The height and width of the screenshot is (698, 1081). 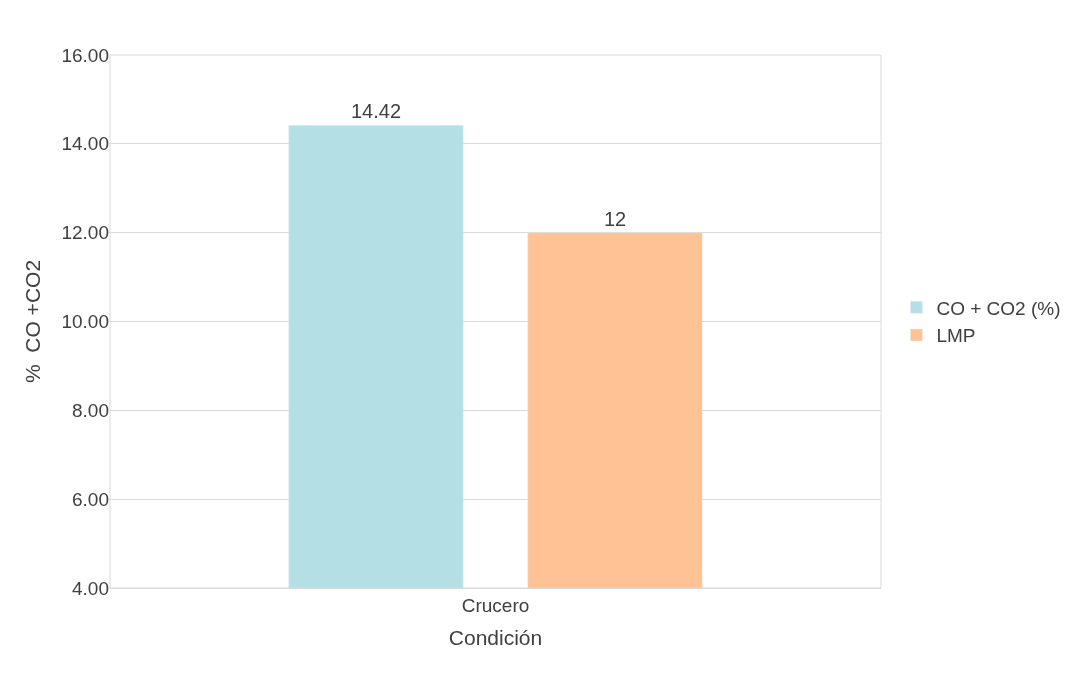 What do you see at coordinates (85, 322) in the screenshot?
I see `y-tick-label: 10.00` at bounding box center [85, 322].